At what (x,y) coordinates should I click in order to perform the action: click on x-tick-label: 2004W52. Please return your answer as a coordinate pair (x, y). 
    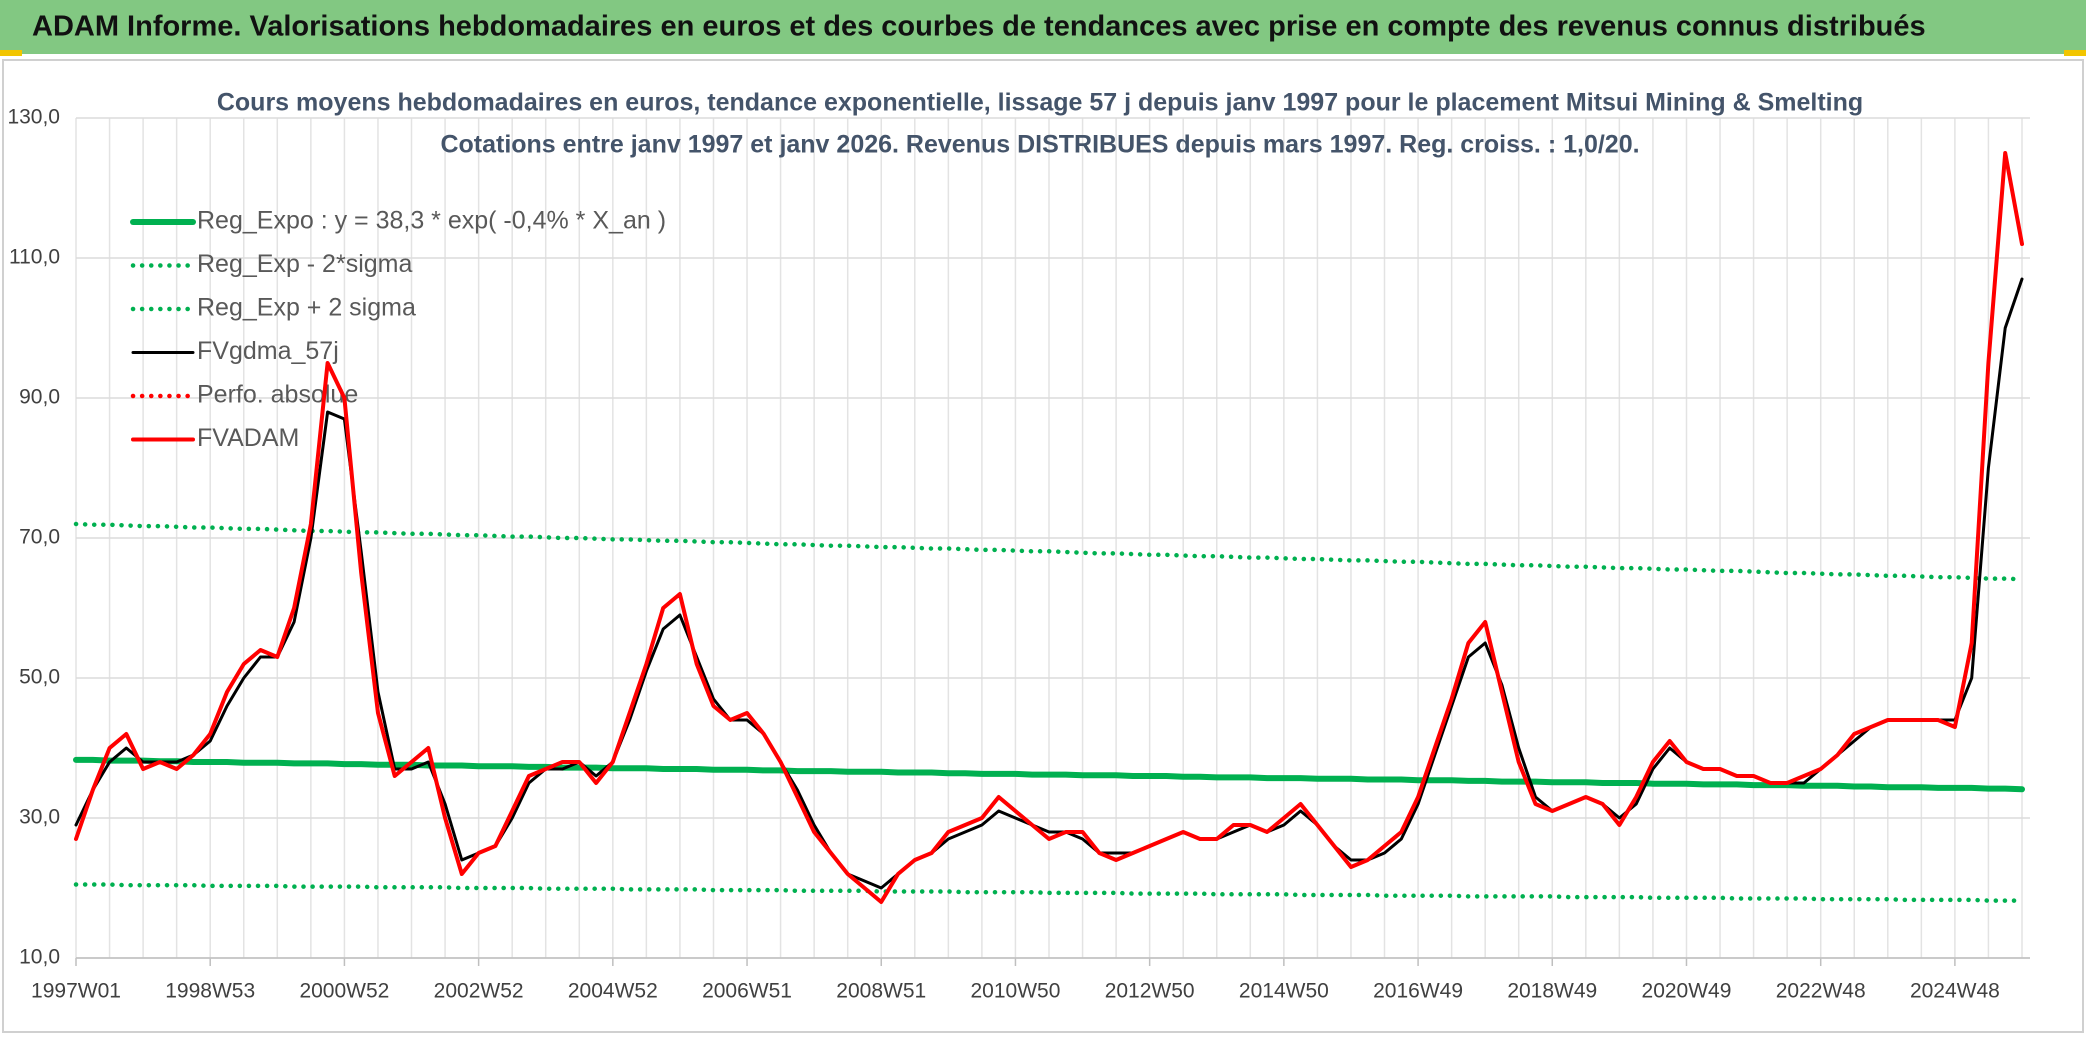
    Looking at the image, I should click on (613, 991).